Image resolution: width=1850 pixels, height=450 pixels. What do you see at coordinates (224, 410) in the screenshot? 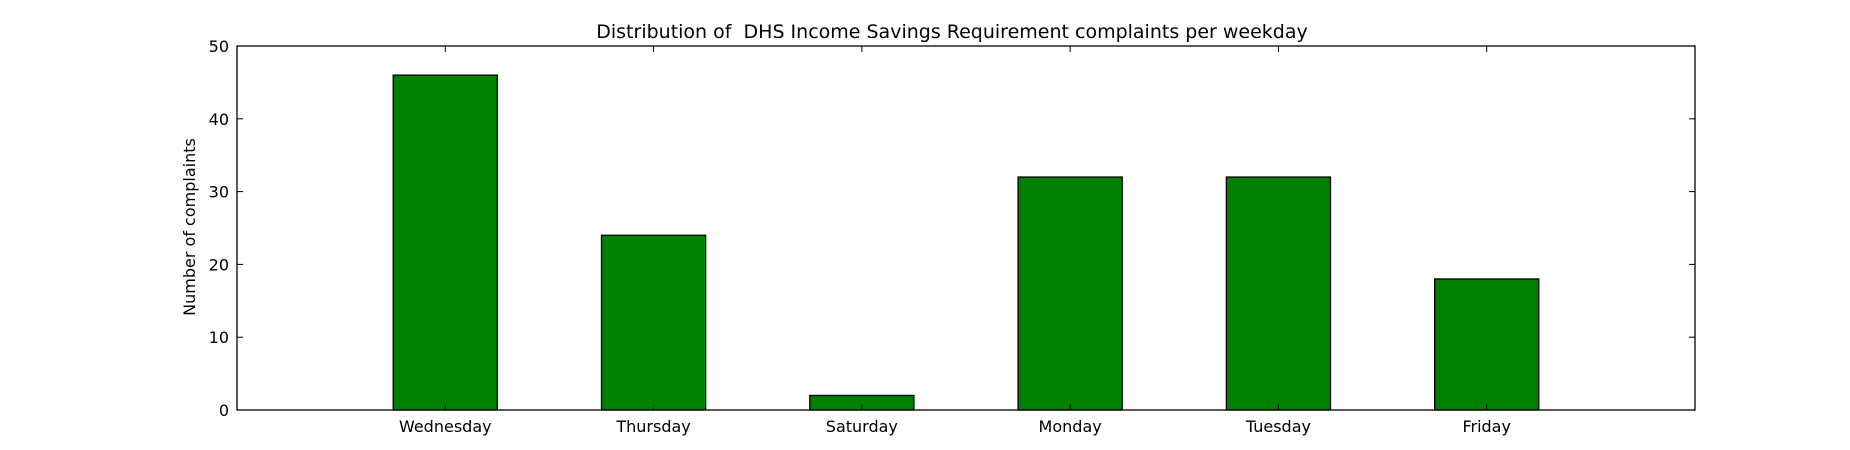
I see `y-tick-label: 0` at bounding box center [224, 410].